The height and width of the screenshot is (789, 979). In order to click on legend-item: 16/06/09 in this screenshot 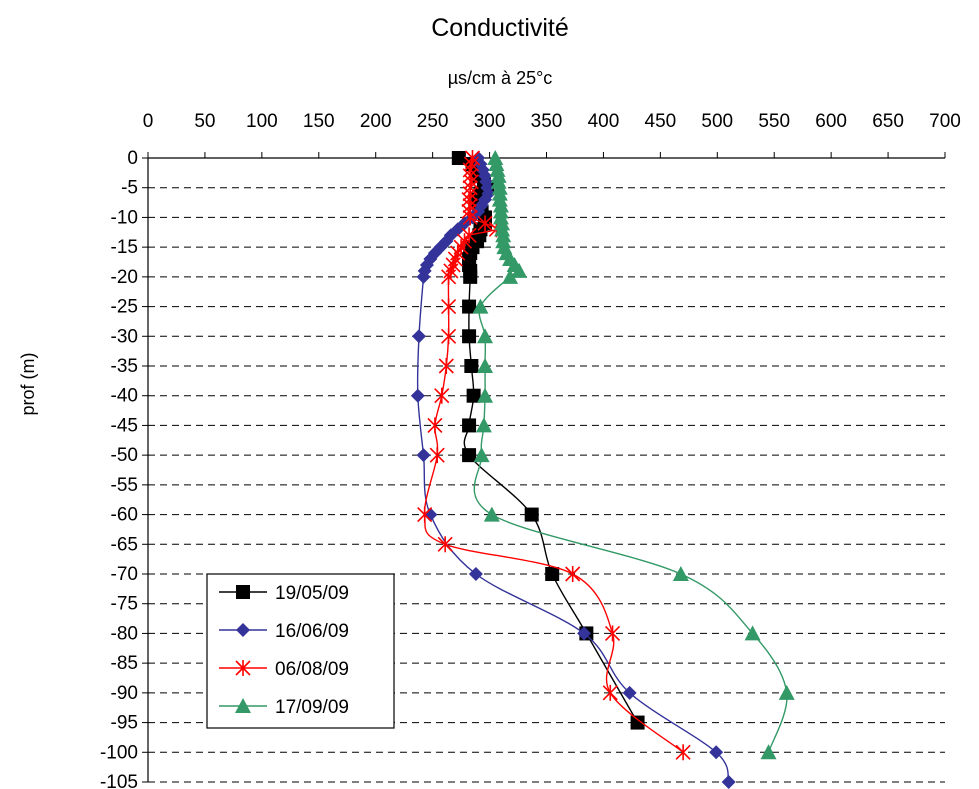, I will do `click(284, 631)`.